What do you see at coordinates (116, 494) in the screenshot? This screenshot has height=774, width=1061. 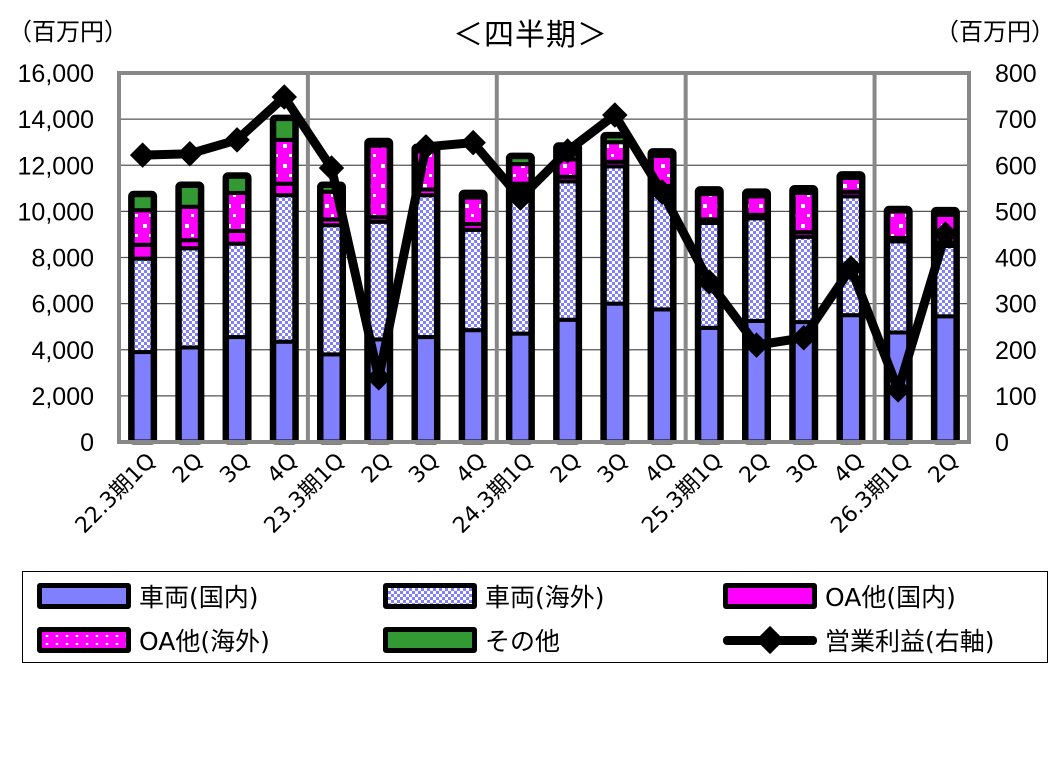 I see `x-axis-category-label: 22.3期1Q` at bounding box center [116, 494].